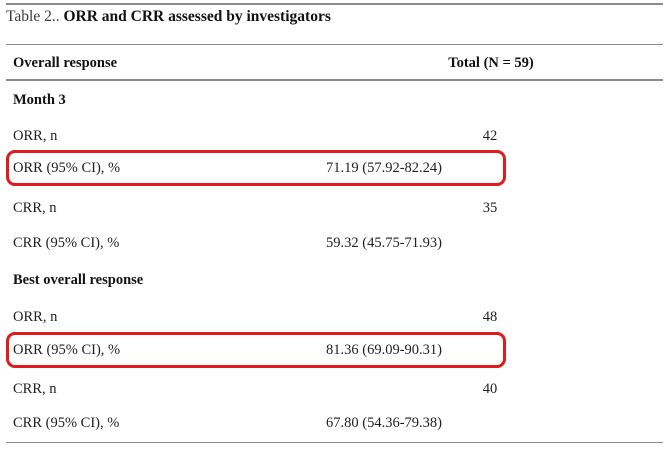 The image size is (668, 452). I want to click on section-label: Month 3, so click(39, 100).